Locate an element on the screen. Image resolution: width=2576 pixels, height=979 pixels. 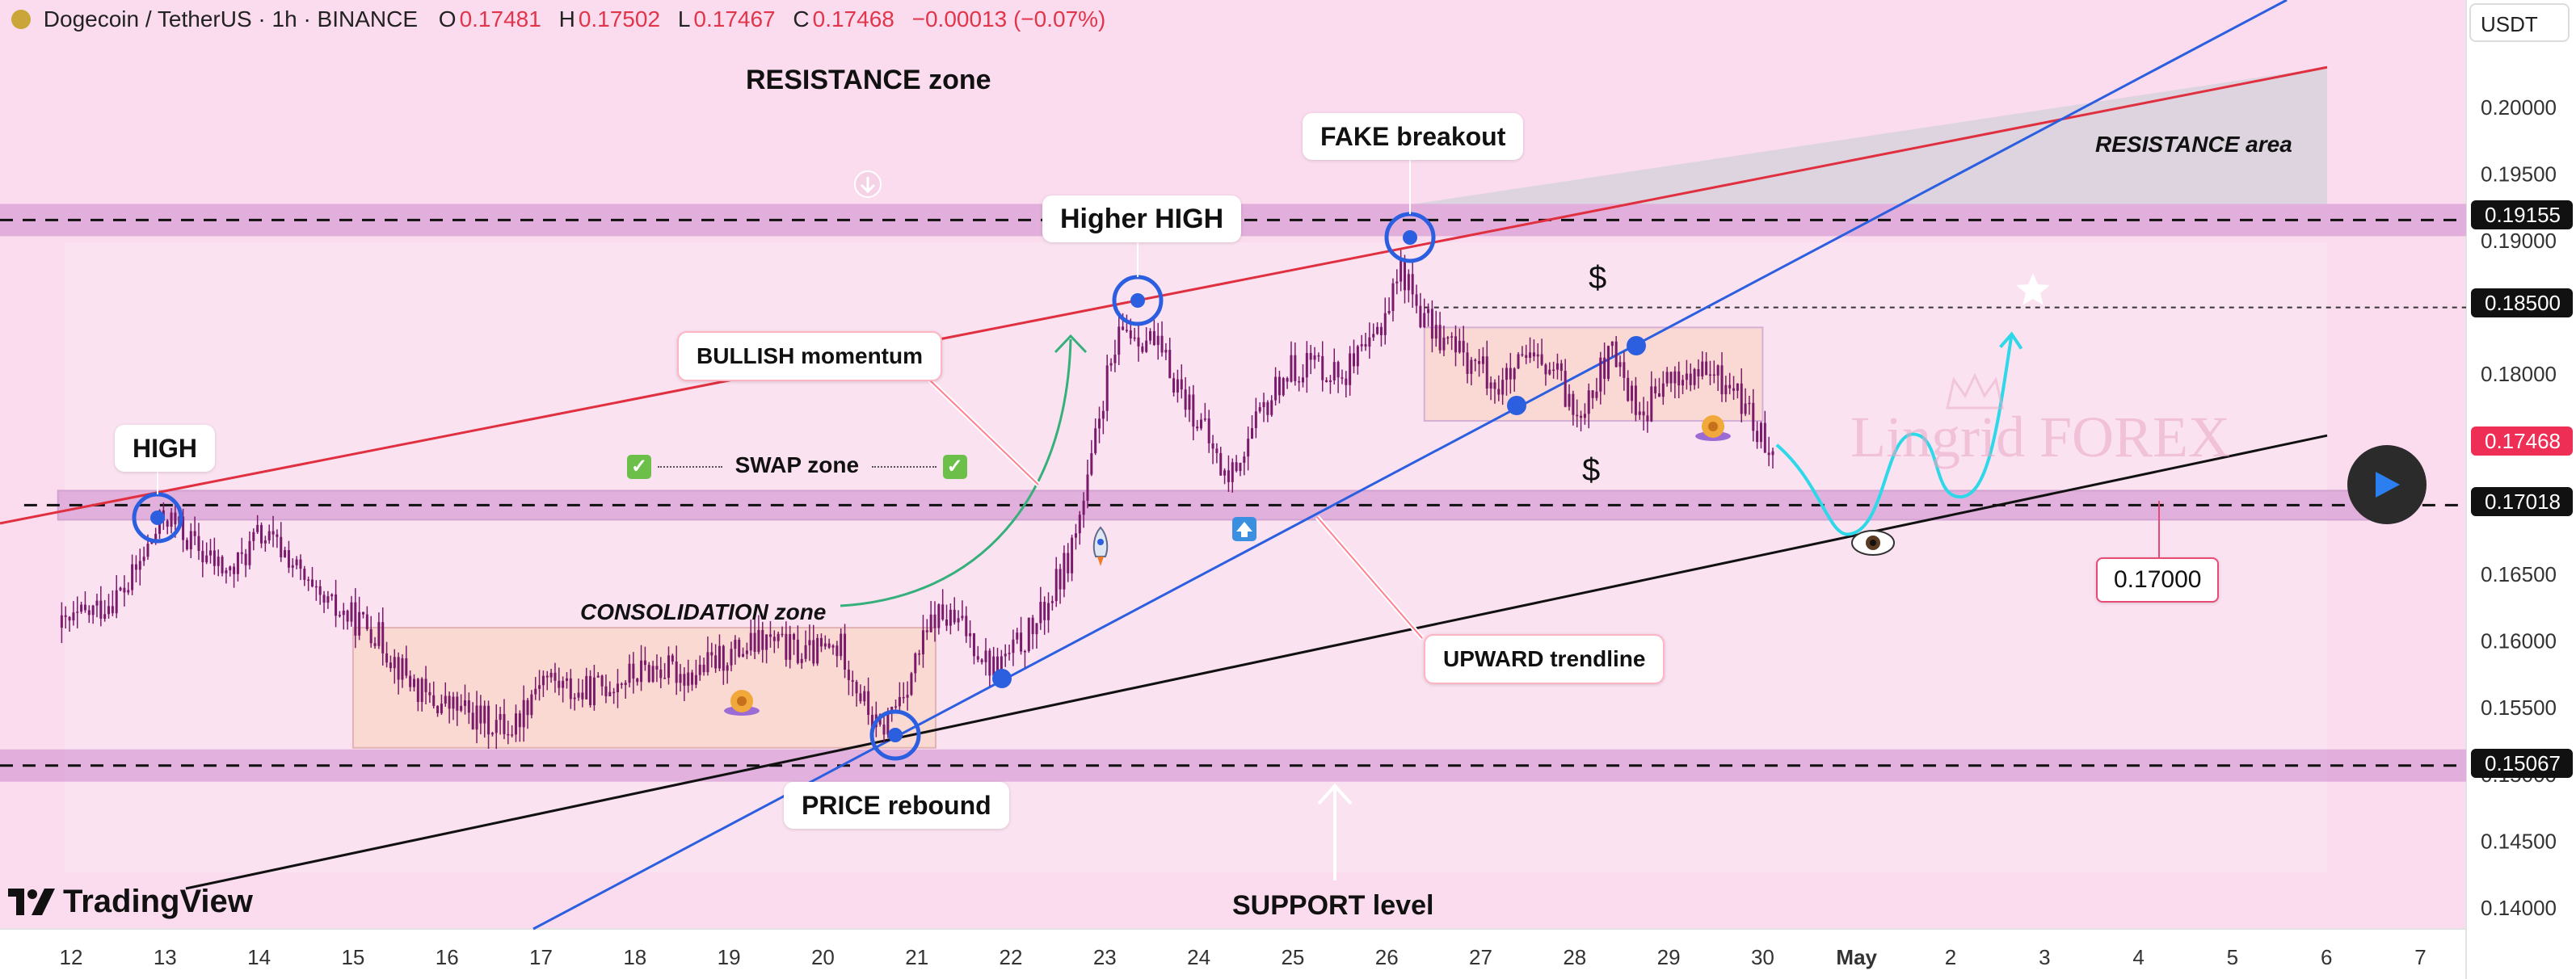
open-value: 0.17481 is located at coordinates (500, 19).